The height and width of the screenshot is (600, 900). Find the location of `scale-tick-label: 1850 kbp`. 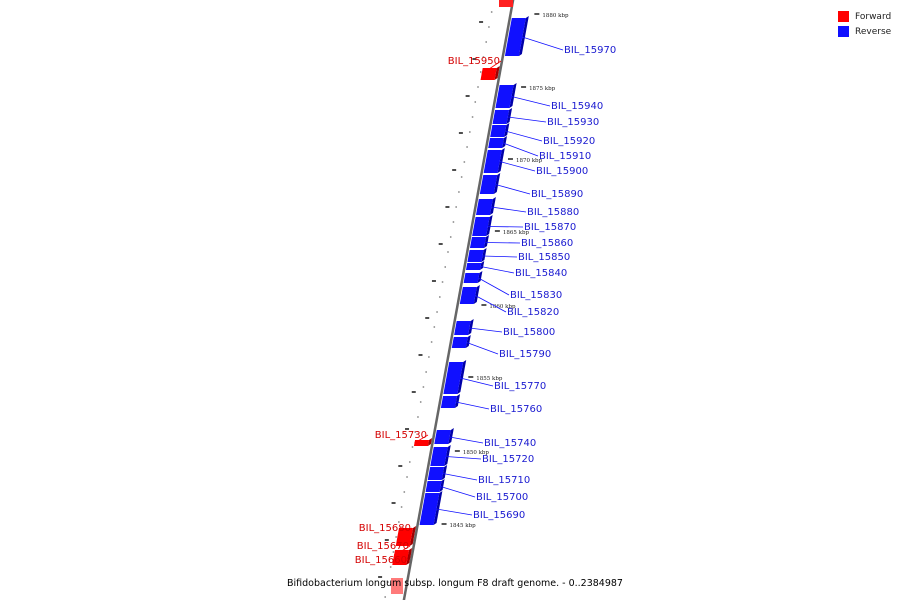

scale-tick-label: 1850 kbp is located at coordinates (476, 453).